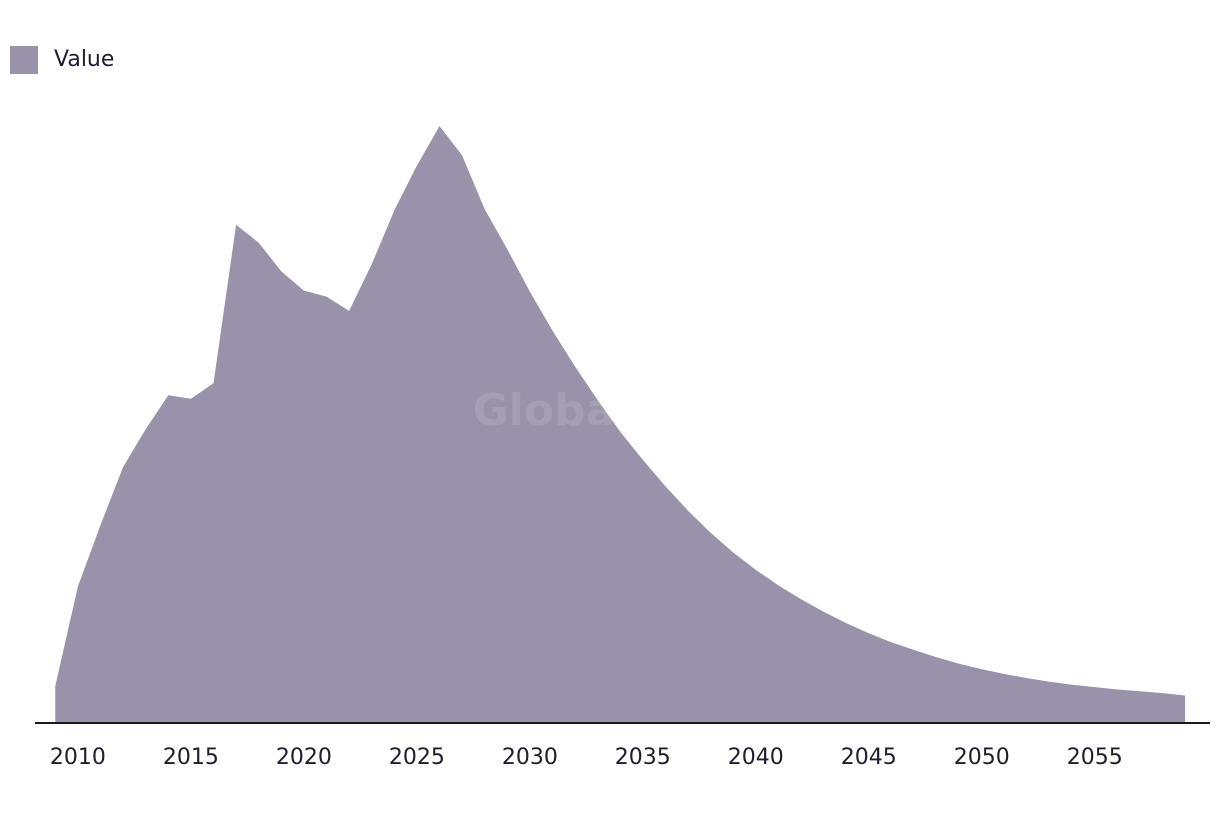  What do you see at coordinates (1095, 757) in the screenshot?
I see `x-tick-label-2055: 2055` at bounding box center [1095, 757].